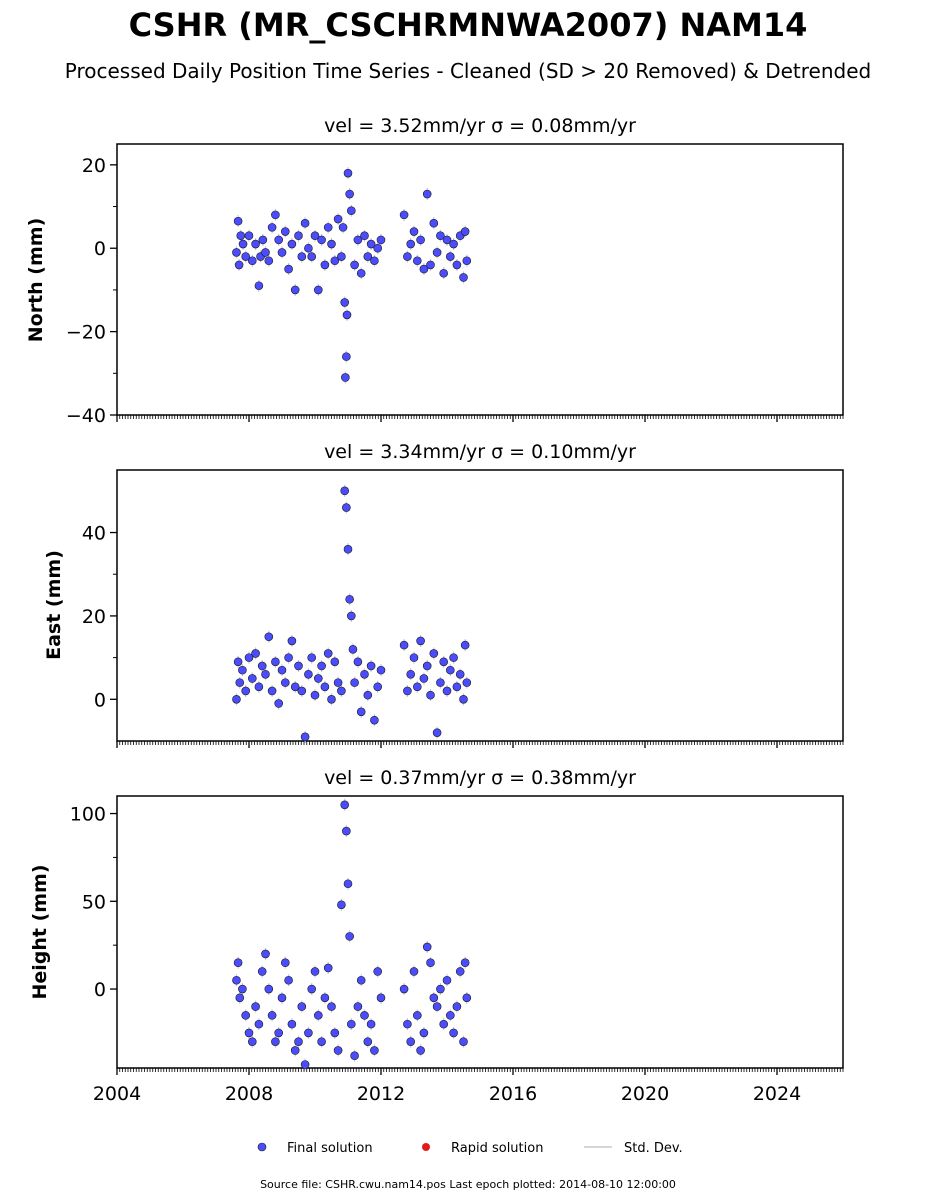  What do you see at coordinates (94, 166) in the screenshot?
I see `north-ytick-label: 20` at bounding box center [94, 166].